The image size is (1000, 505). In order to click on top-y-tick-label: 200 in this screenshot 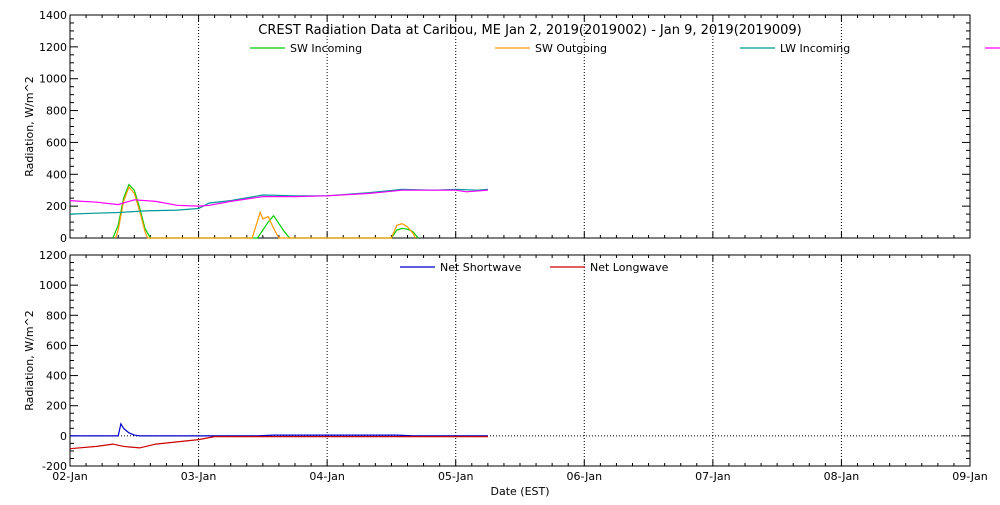, I will do `click(56, 206)`.